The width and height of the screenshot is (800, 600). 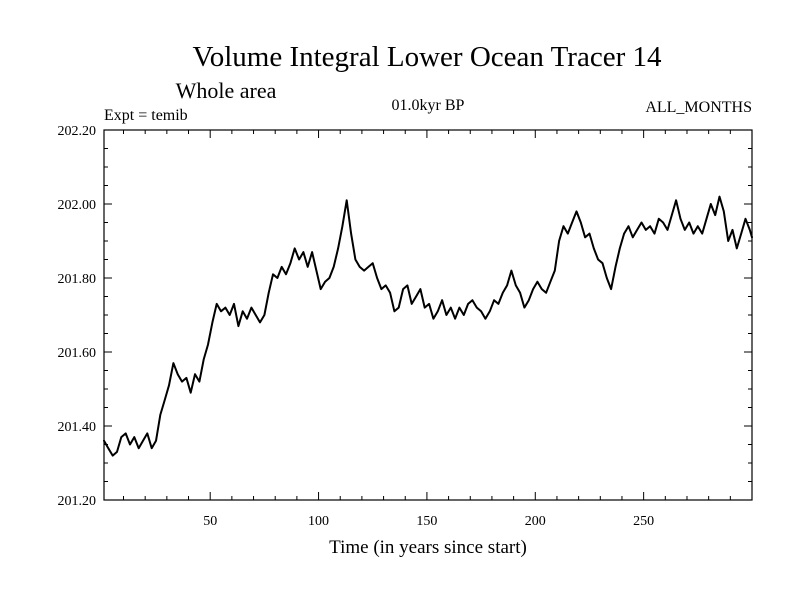 What do you see at coordinates (210, 521) in the screenshot?
I see `x-tick-label: 50` at bounding box center [210, 521].